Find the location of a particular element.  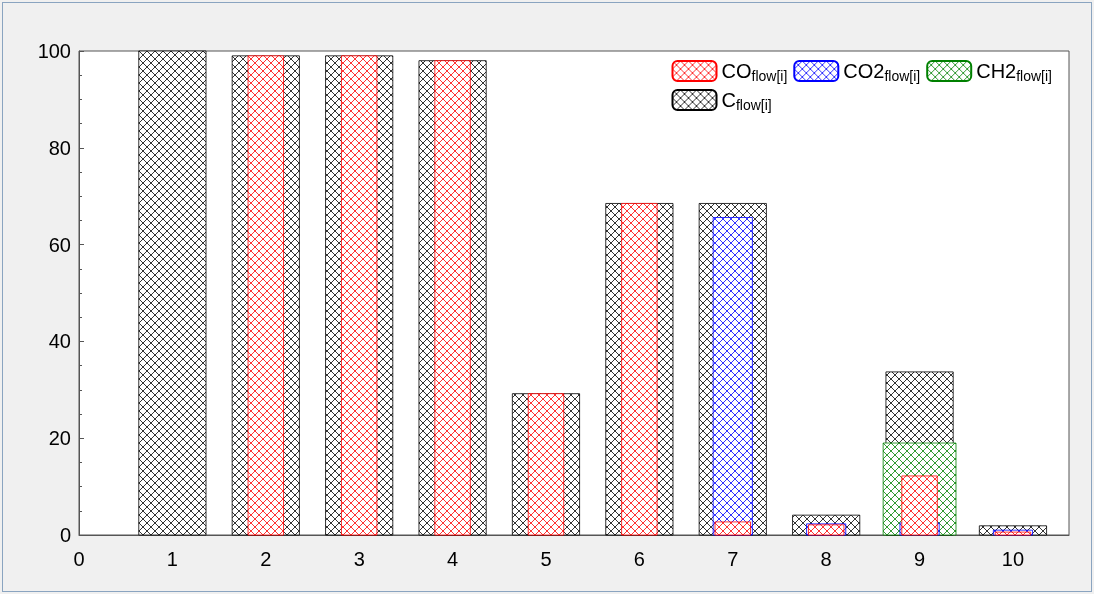

y-tick-label: 60 is located at coordinates (59, 244).